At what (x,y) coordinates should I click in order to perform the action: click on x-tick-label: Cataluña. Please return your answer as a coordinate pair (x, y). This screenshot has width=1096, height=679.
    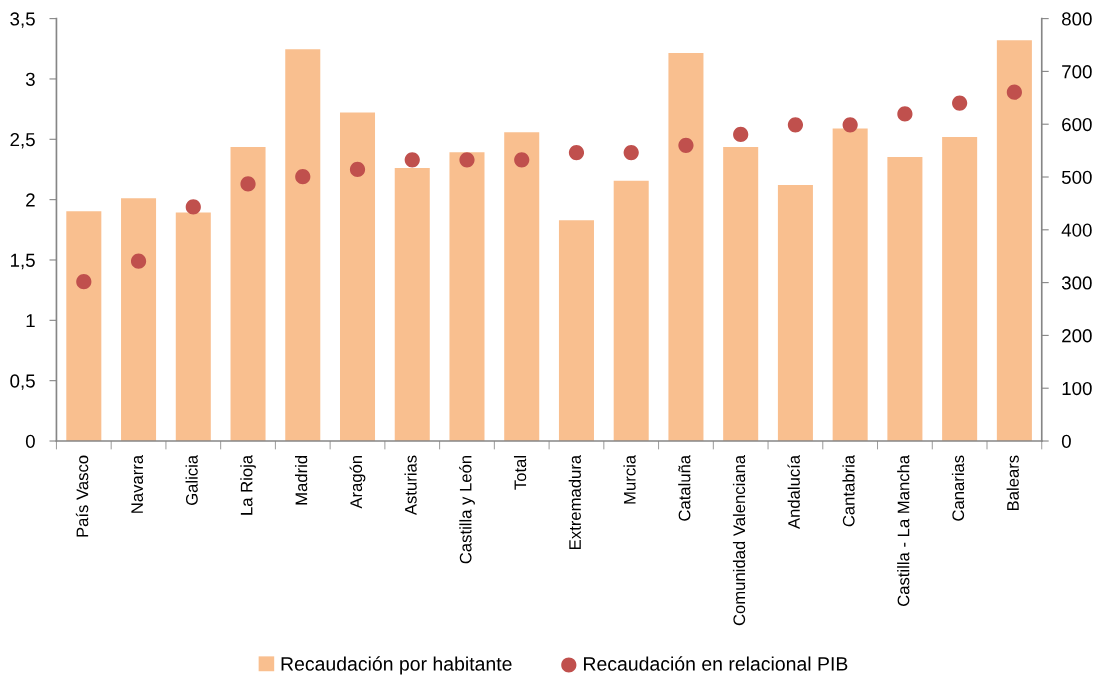
    Looking at the image, I should click on (684, 487).